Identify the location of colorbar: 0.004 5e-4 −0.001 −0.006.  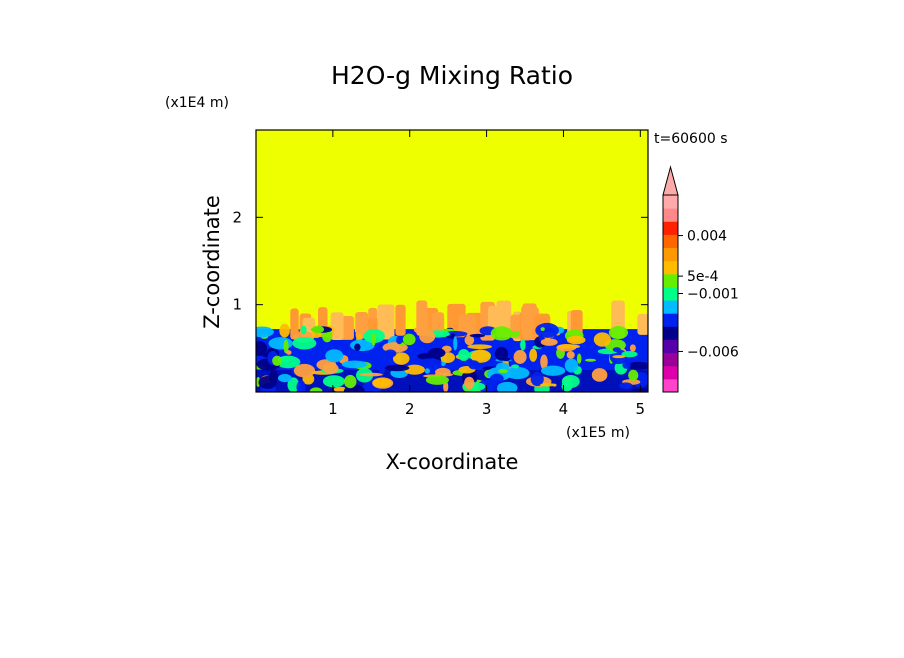
(700, 279).